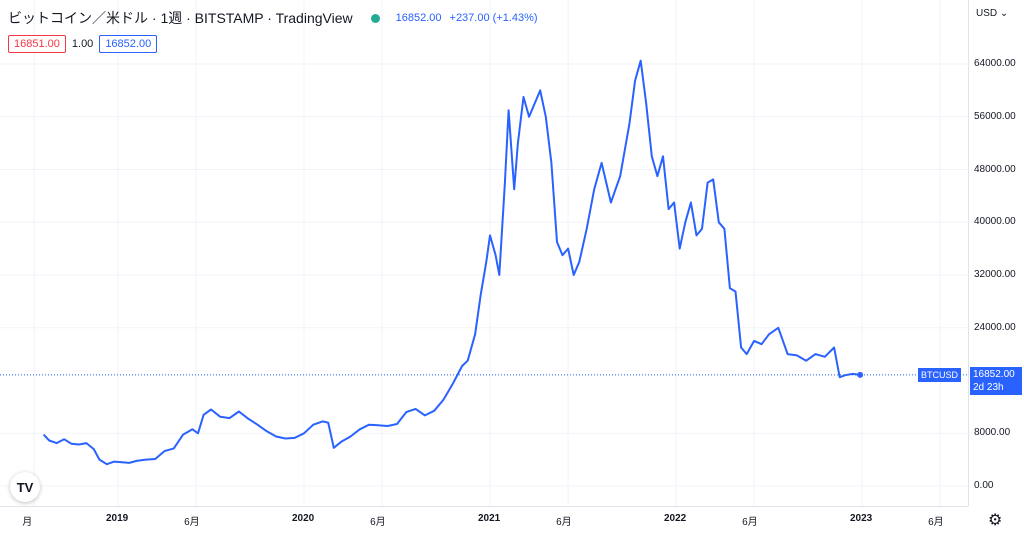 This screenshot has width=1024, height=535. I want to click on y-tick-label: 40000.00, so click(995, 222).